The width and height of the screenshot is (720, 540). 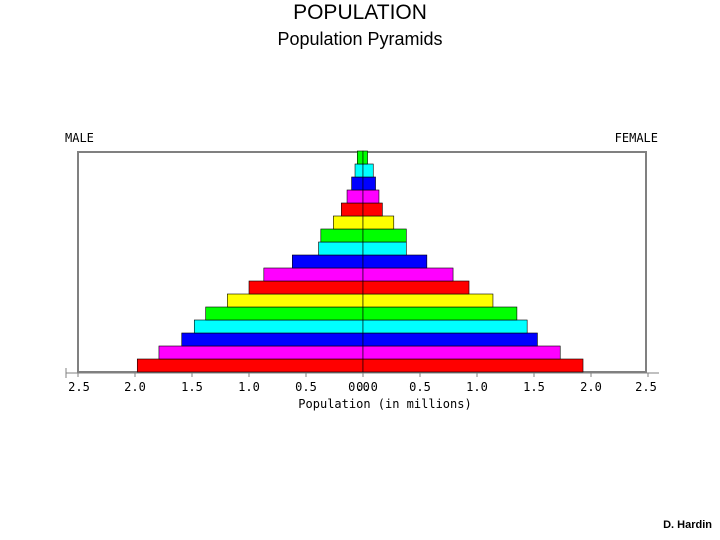 I want to click on slide-title: POPULATION, so click(x=360, y=12).